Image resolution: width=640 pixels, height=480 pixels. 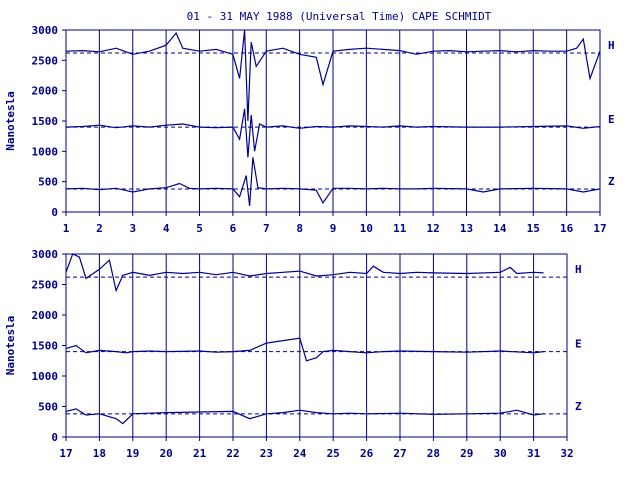 What do you see at coordinates (399, 453) in the screenshot?
I see `x-tick-label: 27` at bounding box center [399, 453].